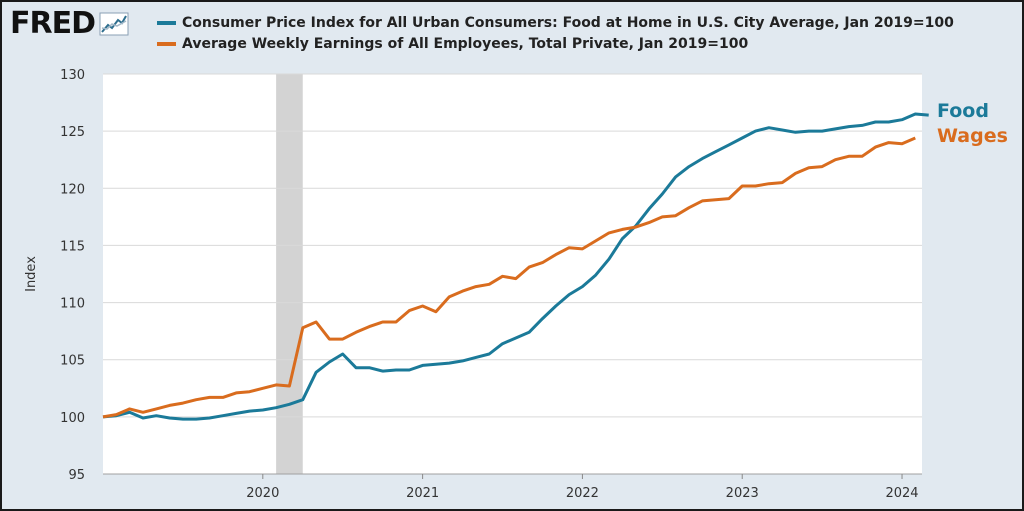  I want to click on y-tick-label: 110, so click(72, 304).